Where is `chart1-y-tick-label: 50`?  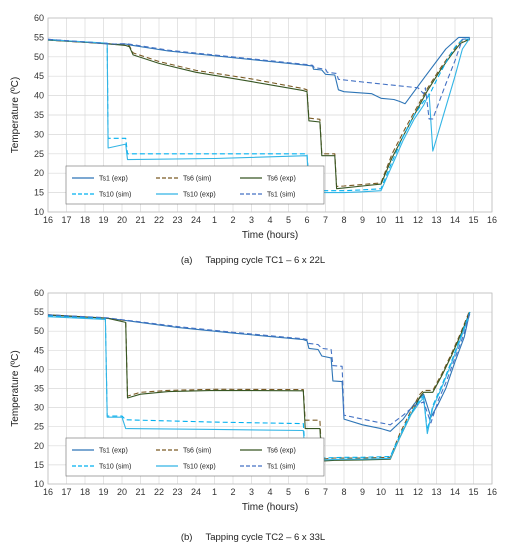
chart1-y-tick-label: 50 is located at coordinates (39, 331).